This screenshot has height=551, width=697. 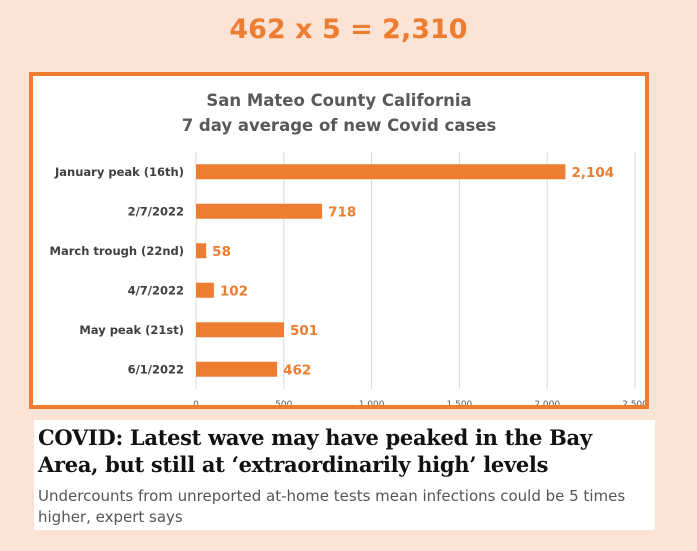 I want to click on category-label: March trough (22nd), so click(x=117, y=251).